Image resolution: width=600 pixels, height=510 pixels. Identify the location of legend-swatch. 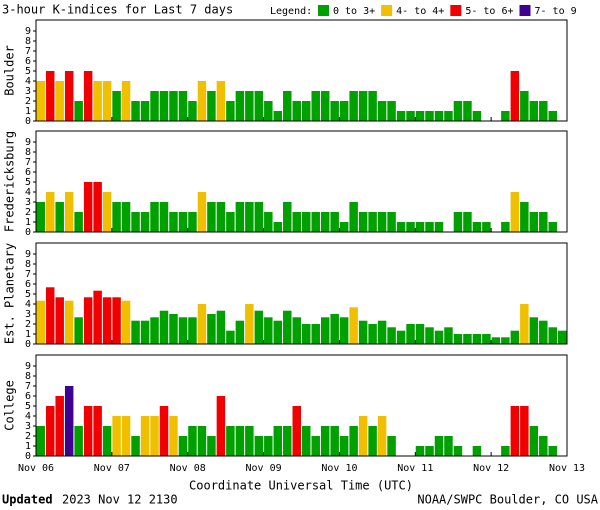
(456, 10).